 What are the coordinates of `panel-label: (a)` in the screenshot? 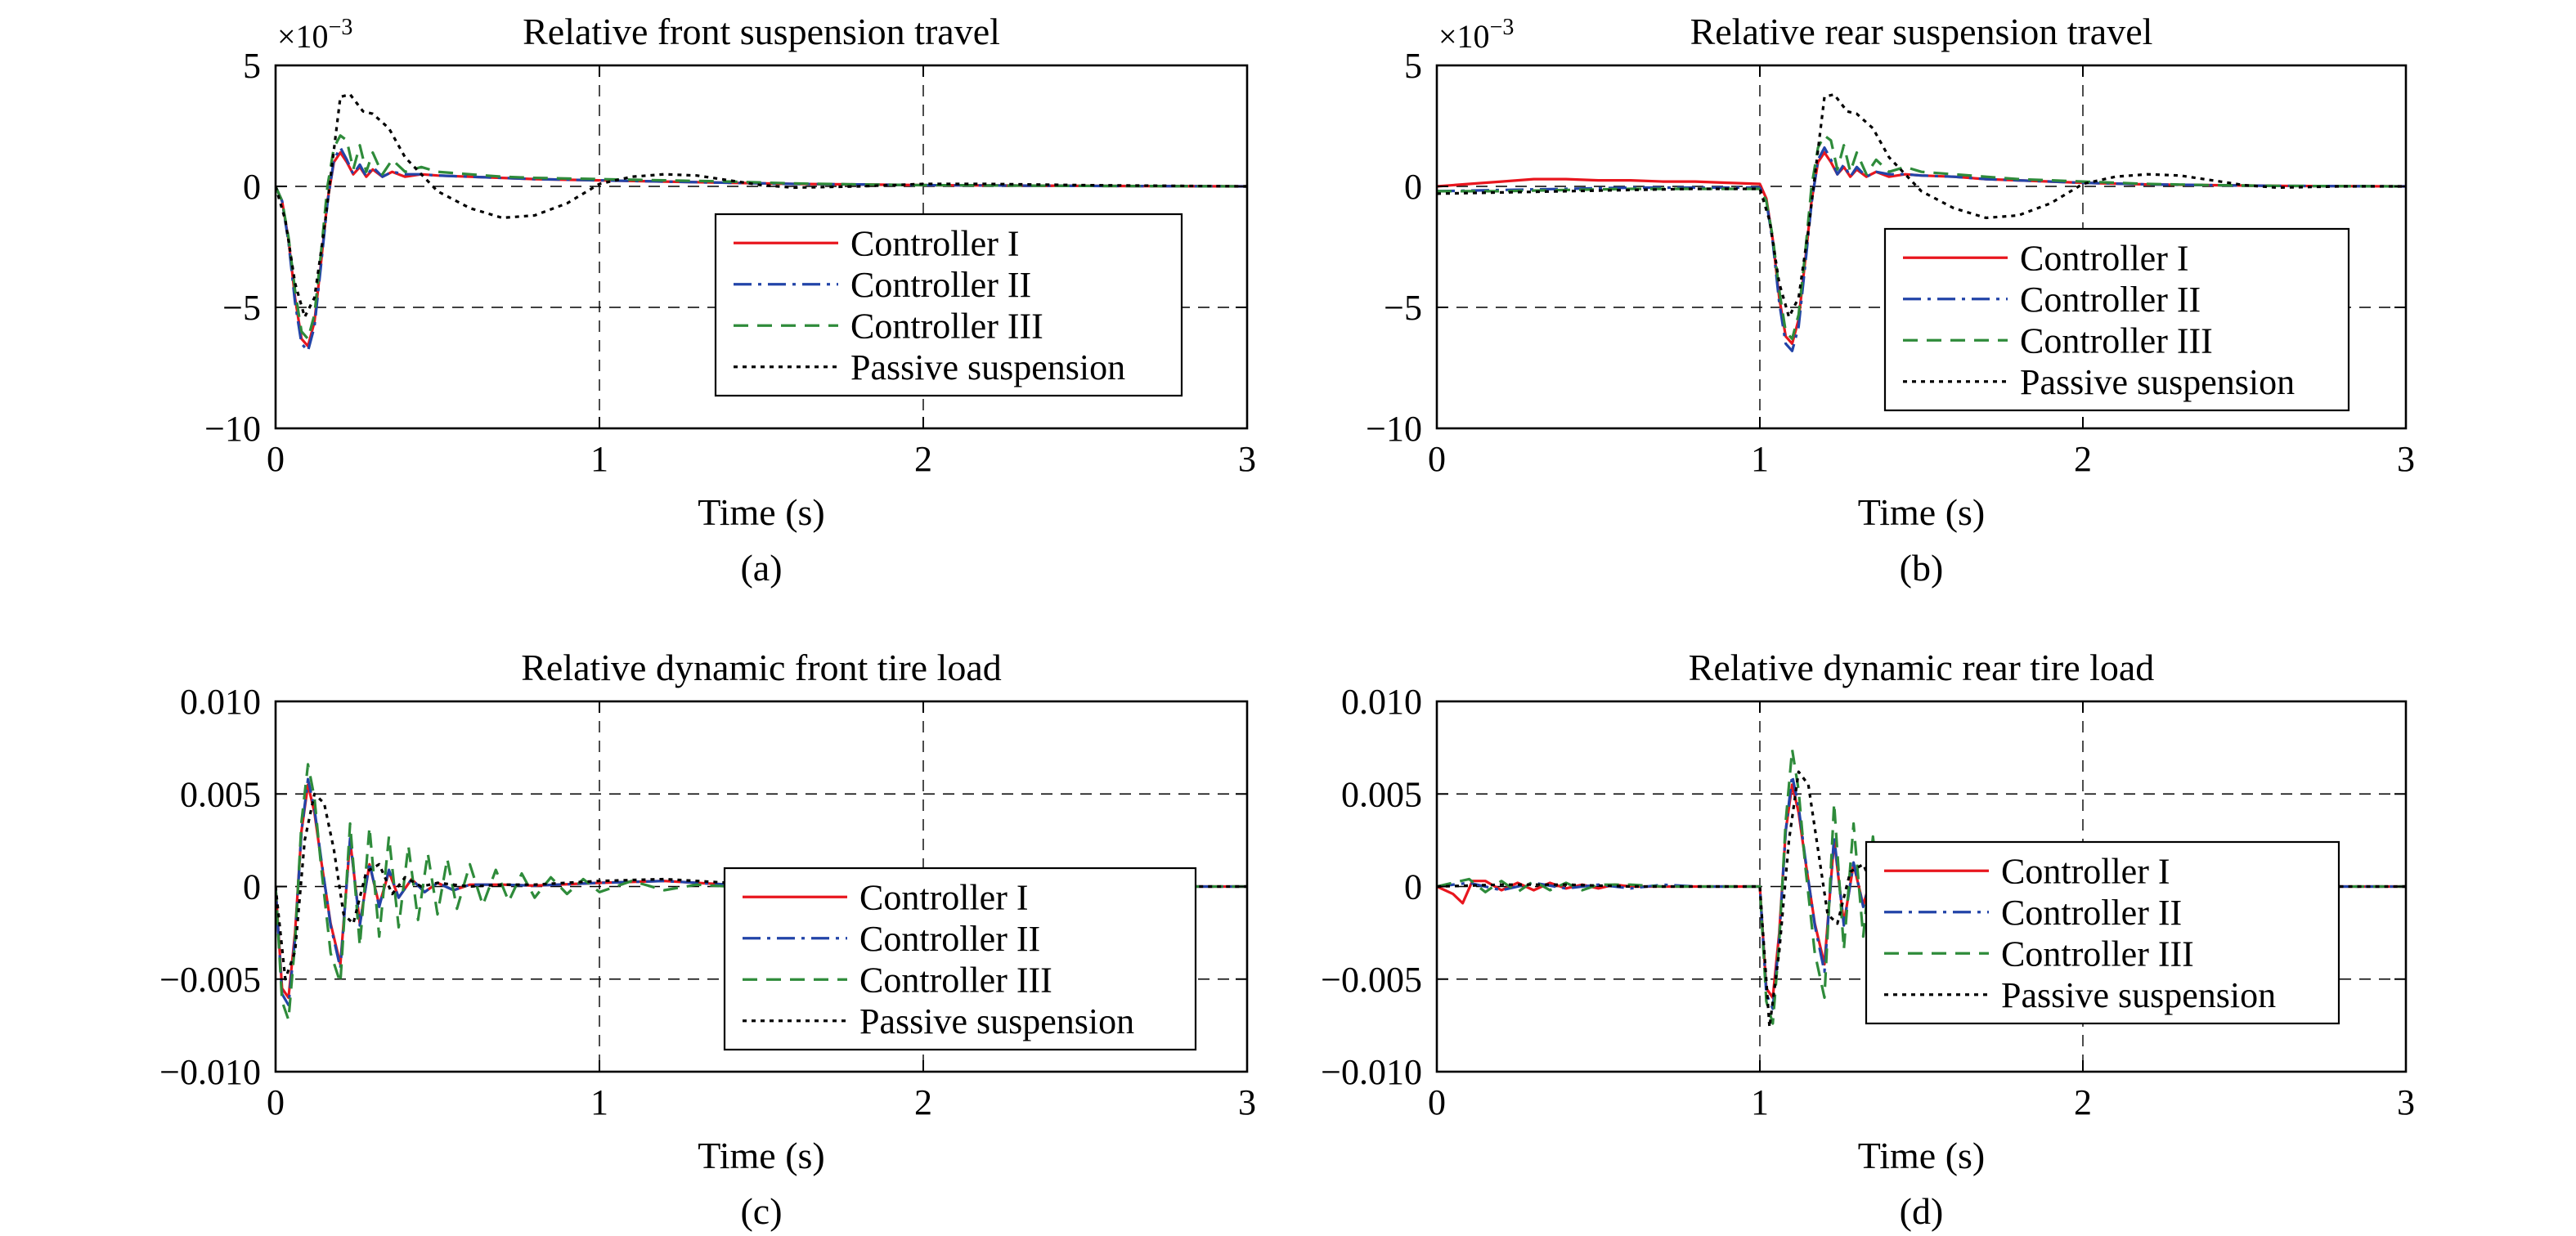 It's located at (761, 568).